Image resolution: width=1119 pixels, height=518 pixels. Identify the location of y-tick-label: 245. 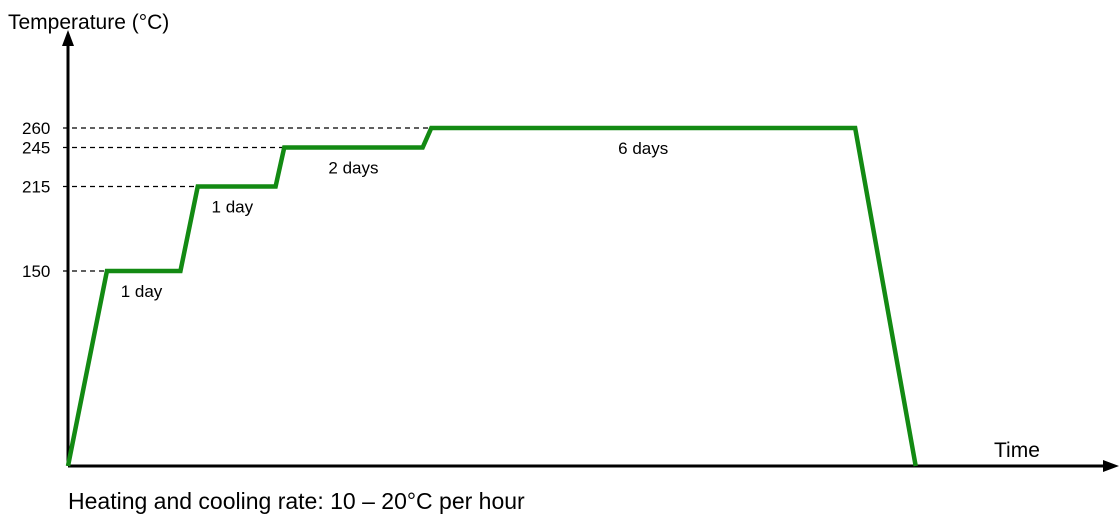
(36, 148).